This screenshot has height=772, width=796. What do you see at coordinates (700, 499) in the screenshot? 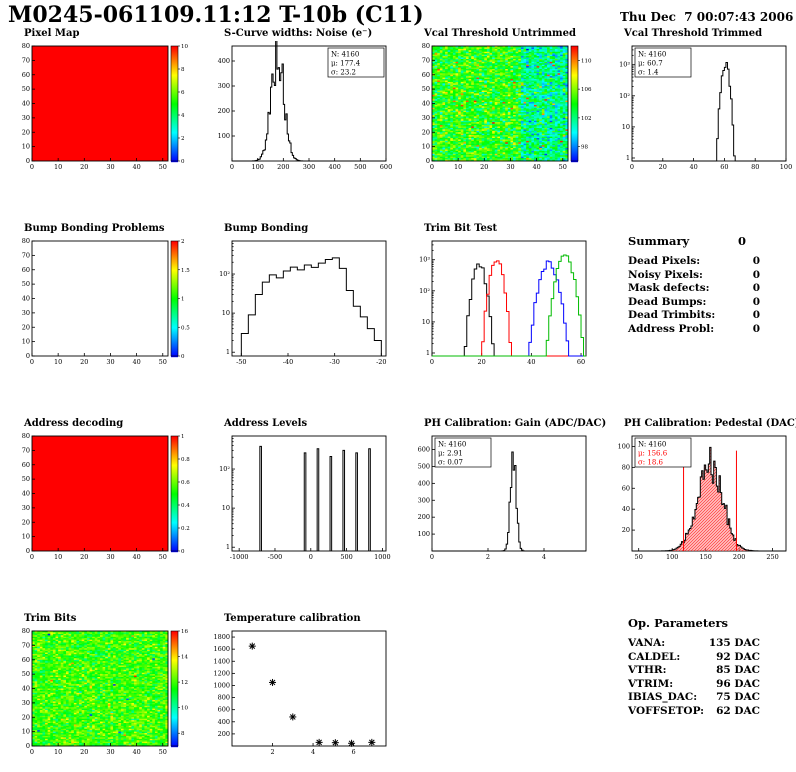
I see `ph-pedestal-plot` at bounding box center [700, 499].